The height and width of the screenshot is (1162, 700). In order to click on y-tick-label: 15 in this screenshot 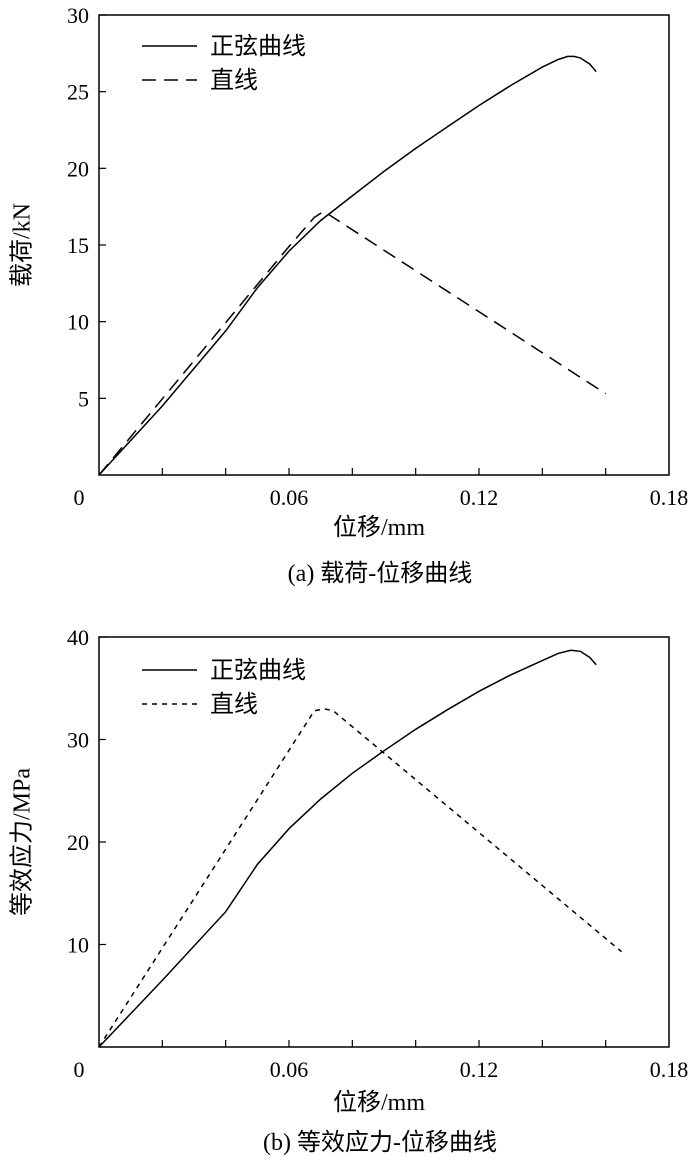, I will do `click(78, 245)`.